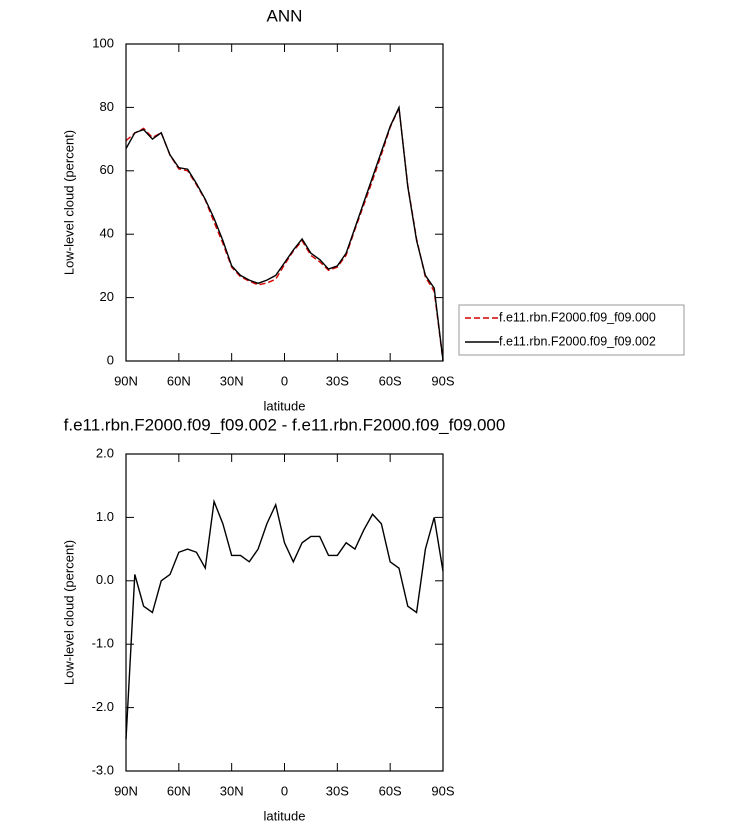  I want to click on chart-title: ANN, so click(285, 15).